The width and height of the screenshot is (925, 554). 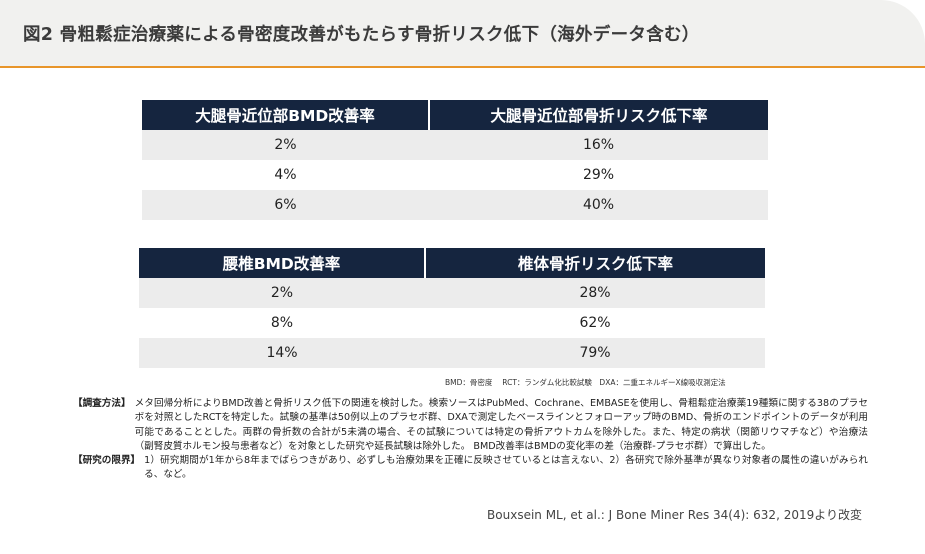 What do you see at coordinates (102, 403) in the screenshot?
I see `method-label: 【調査方法】` at bounding box center [102, 403].